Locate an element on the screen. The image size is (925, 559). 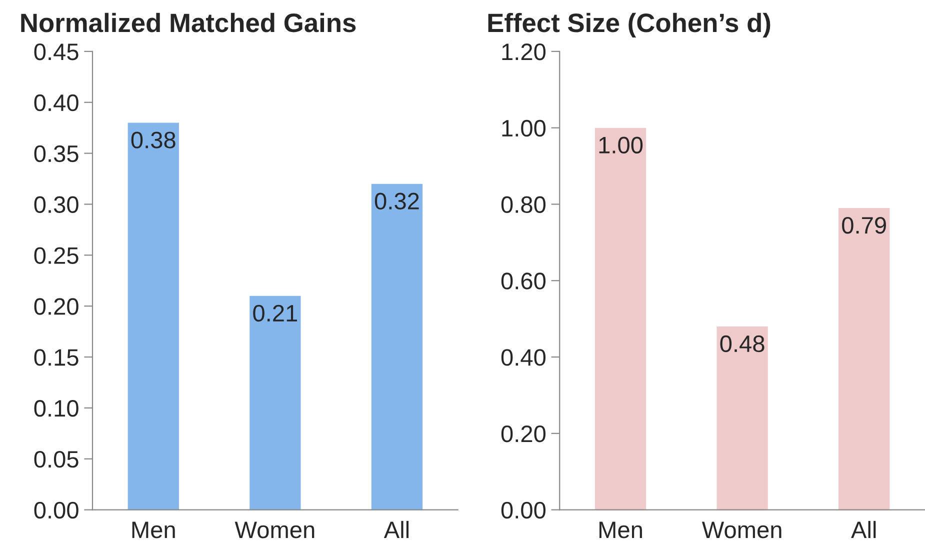
y-tick-label: 0.60 is located at coordinates (523, 281).